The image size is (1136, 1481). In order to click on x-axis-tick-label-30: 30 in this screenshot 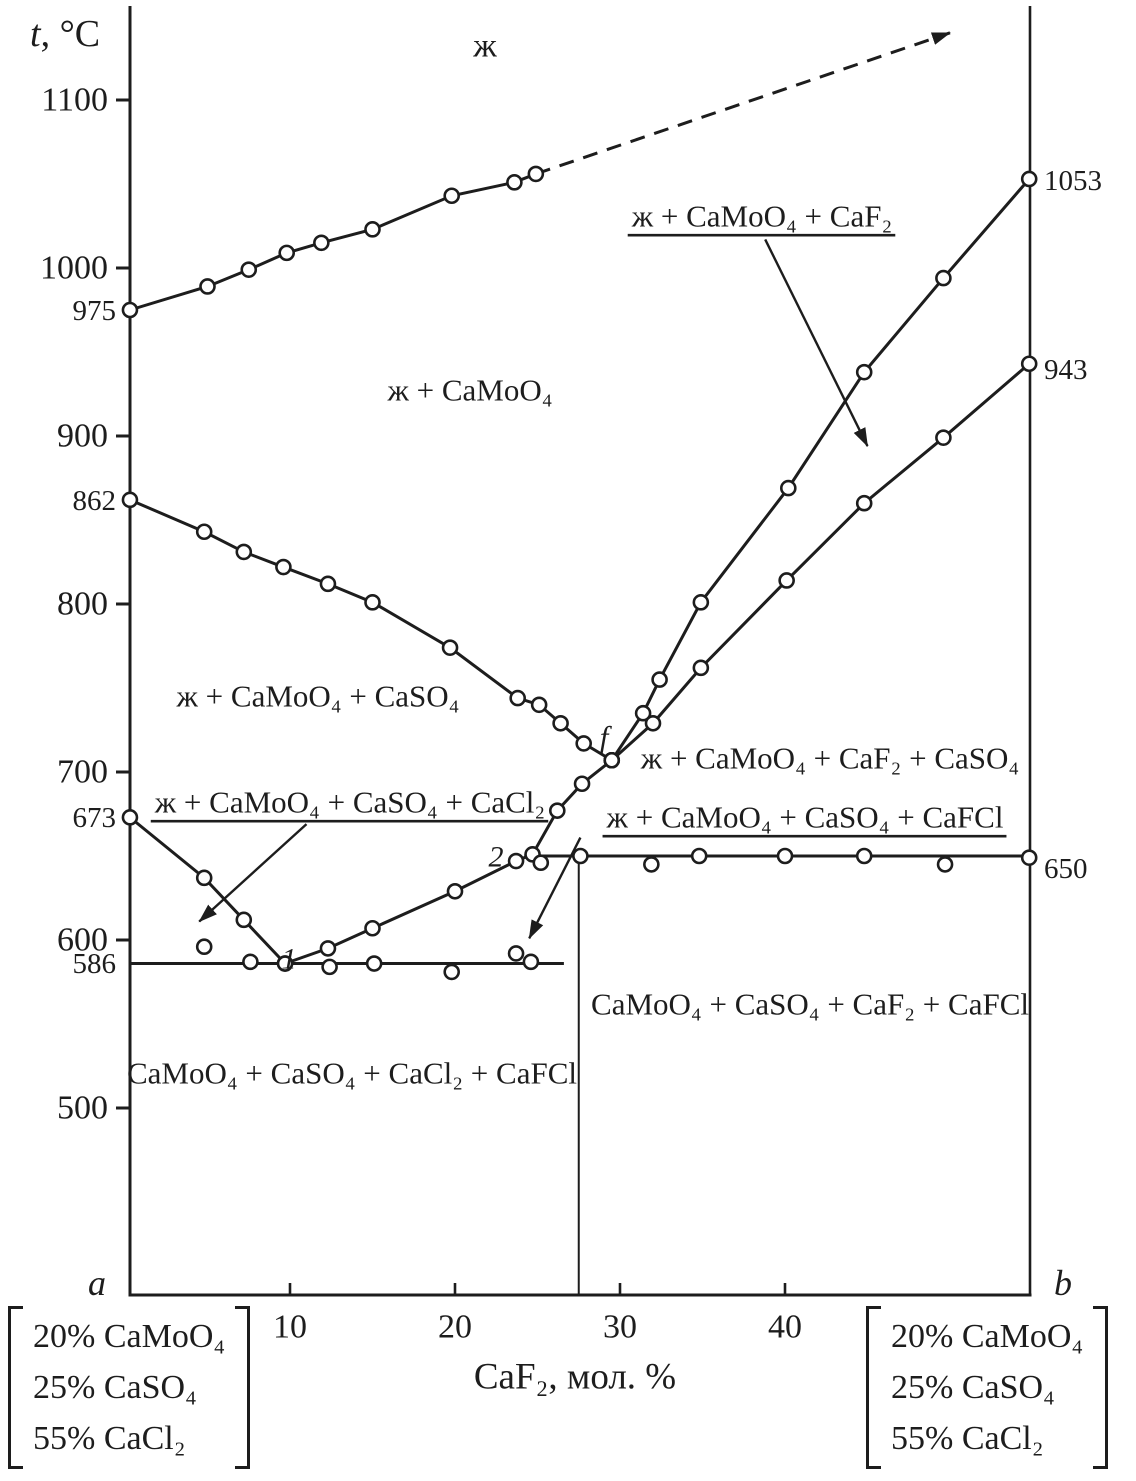, I will do `click(620, 1327)`.